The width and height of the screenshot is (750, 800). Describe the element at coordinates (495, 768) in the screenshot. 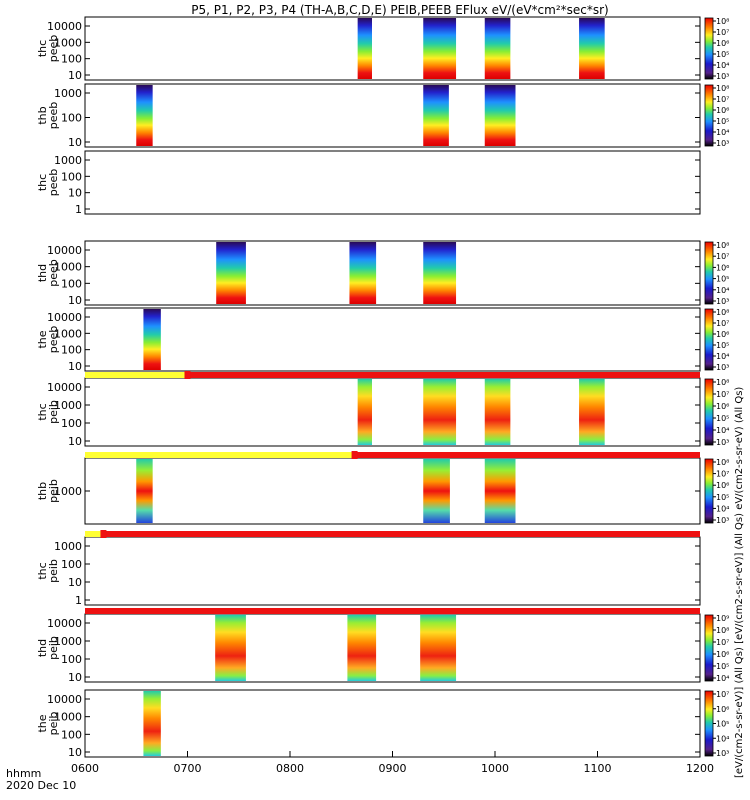

I see `x-tick-label: 1000` at that location.